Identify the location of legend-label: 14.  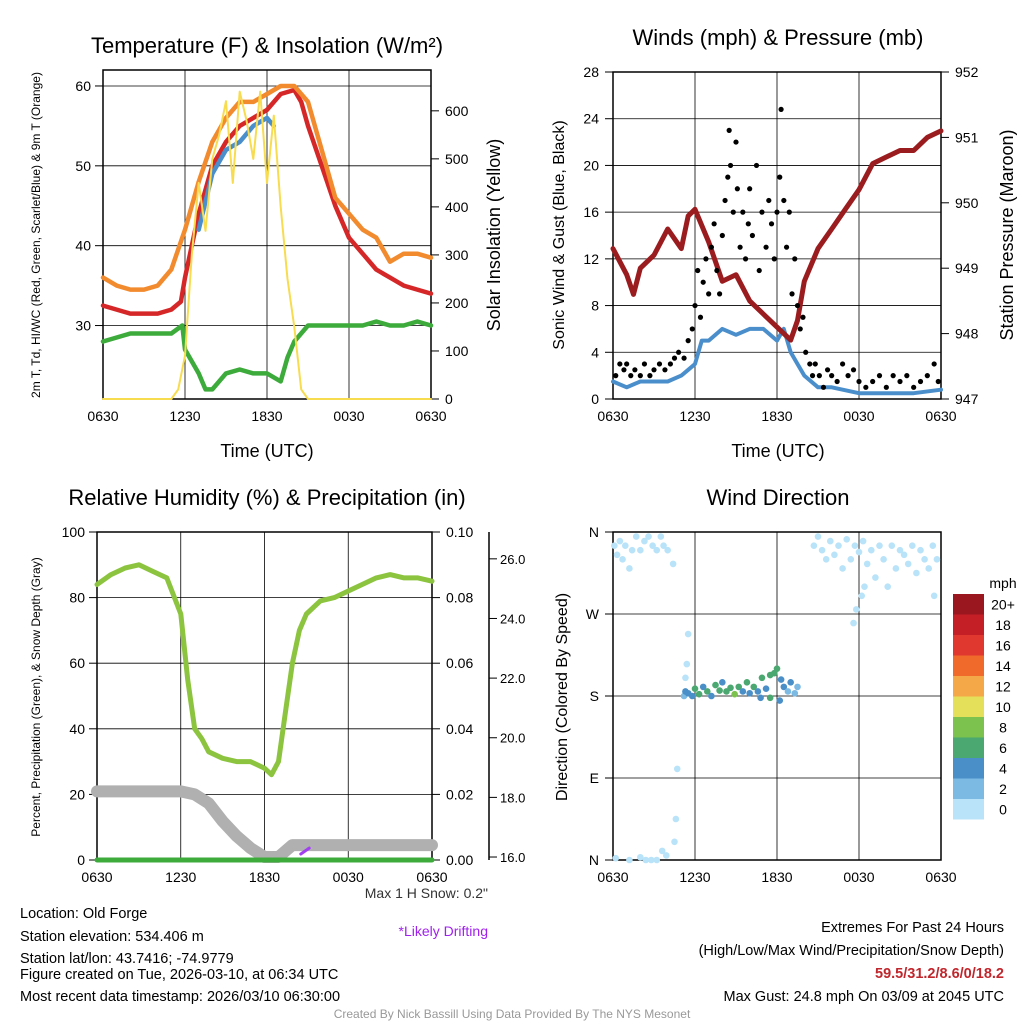
(1003, 666).